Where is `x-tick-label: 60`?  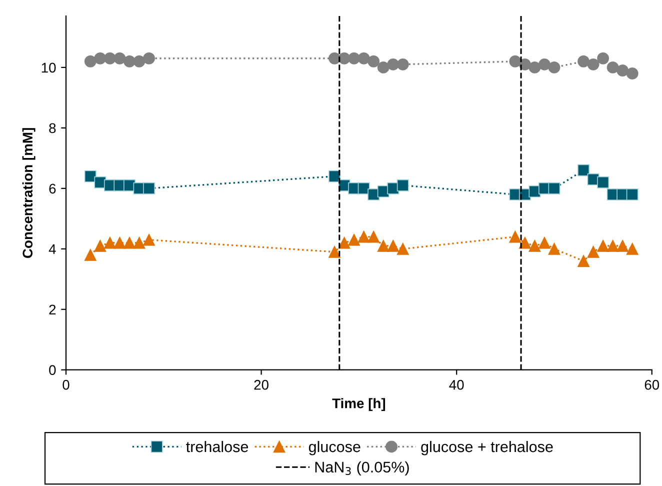
x-tick-label: 60 is located at coordinates (652, 385).